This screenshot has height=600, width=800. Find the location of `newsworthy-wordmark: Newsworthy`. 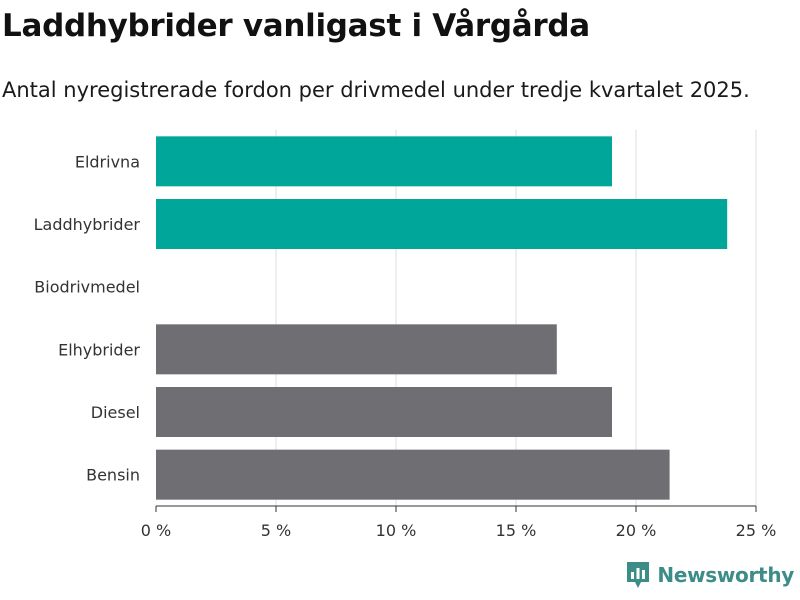

newsworthy-wordmark: Newsworthy is located at coordinates (725, 575).